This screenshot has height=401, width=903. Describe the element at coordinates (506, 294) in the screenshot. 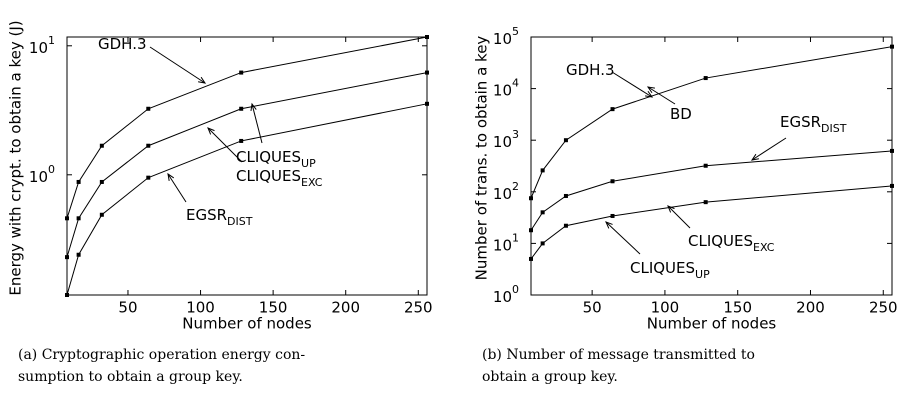

I see `y-tick-label: 10⁰` at that location.